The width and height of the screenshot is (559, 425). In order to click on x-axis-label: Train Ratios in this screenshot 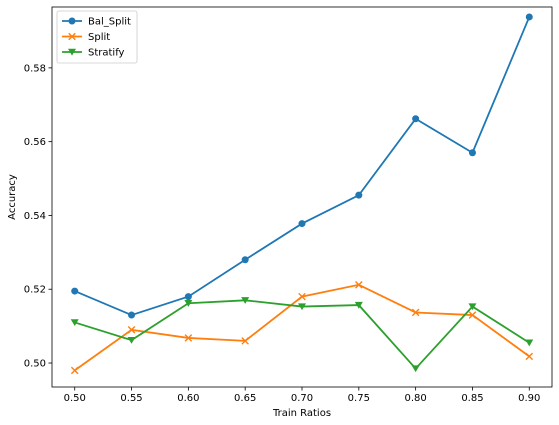, I will do `click(301, 413)`.